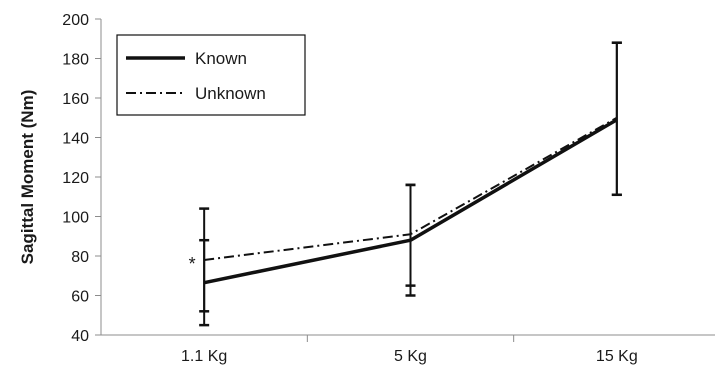 This screenshot has height=374, width=715. What do you see at coordinates (75, 60) in the screenshot?
I see `y-tick-label: 180` at bounding box center [75, 60].